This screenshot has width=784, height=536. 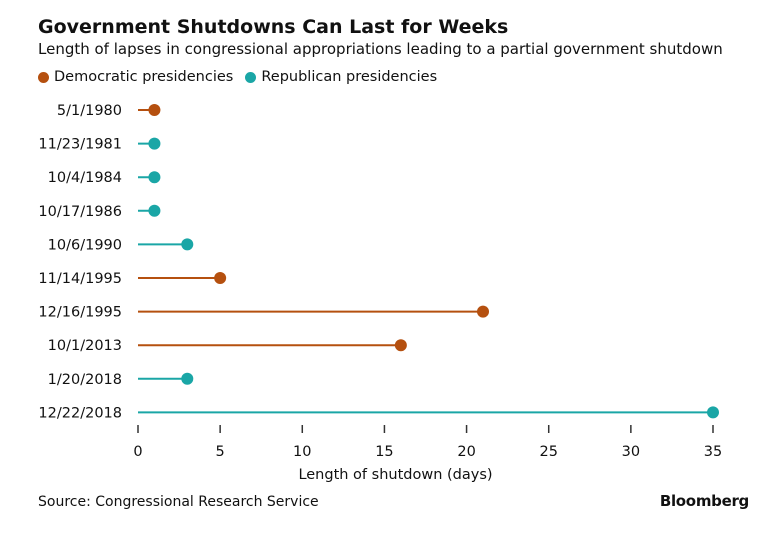 I want to click on legend-label-democratic: Democratic presidencies, so click(x=144, y=77).